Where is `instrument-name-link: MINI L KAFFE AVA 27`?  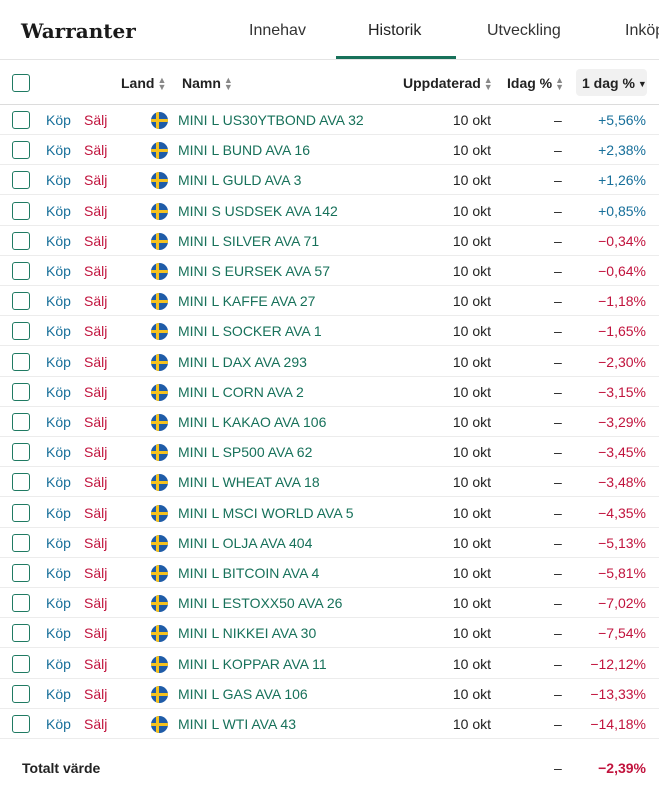
instrument-name-link: MINI L KAFFE AVA 27 is located at coordinates (247, 301).